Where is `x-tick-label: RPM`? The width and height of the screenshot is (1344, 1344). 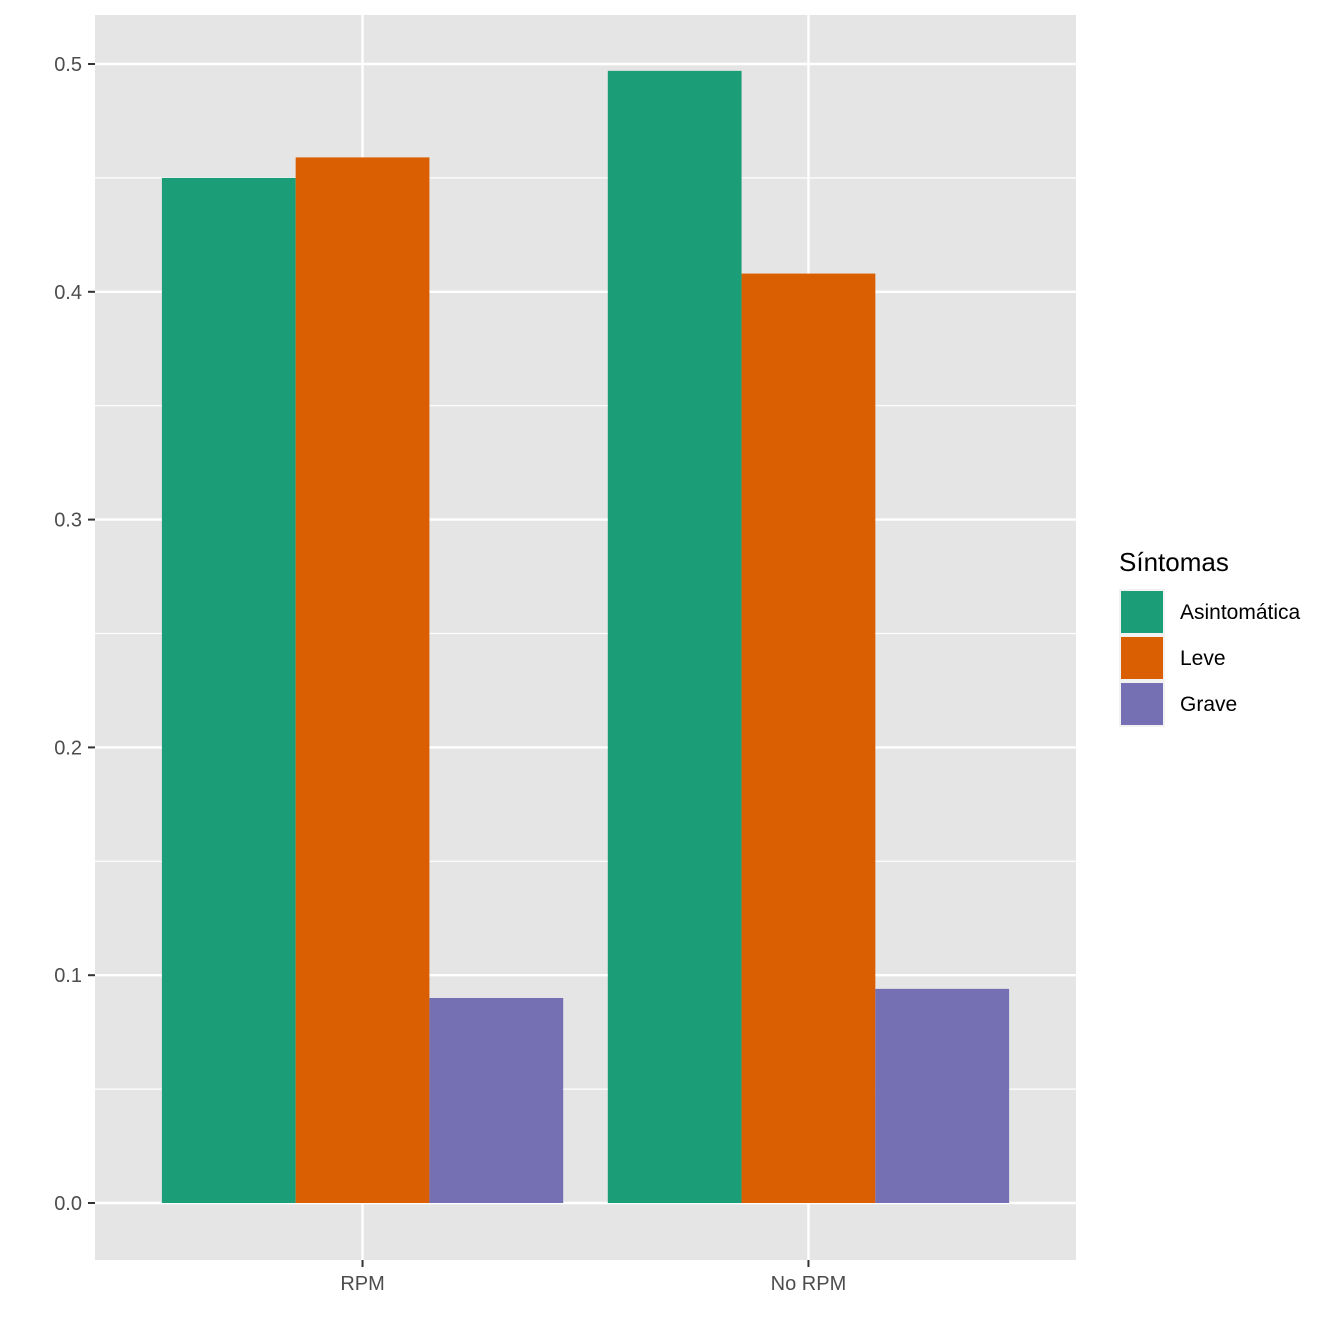
x-tick-label: RPM is located at coordinates (362, 1284).